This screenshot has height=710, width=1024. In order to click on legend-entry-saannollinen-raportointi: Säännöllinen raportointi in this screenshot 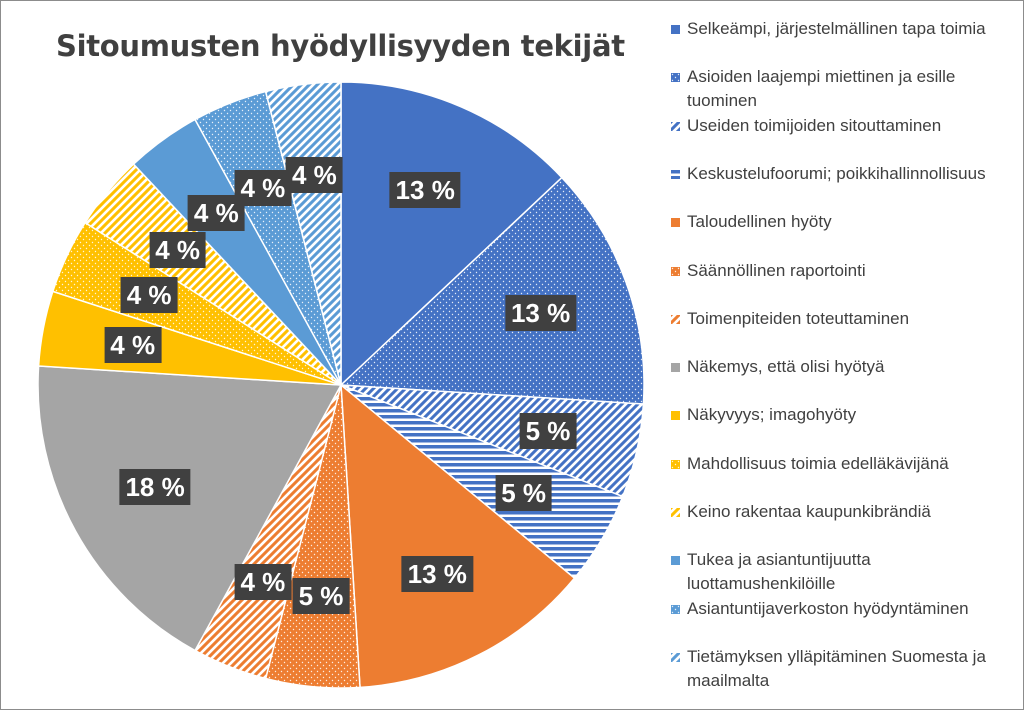, I will do `click(845, 271)`.